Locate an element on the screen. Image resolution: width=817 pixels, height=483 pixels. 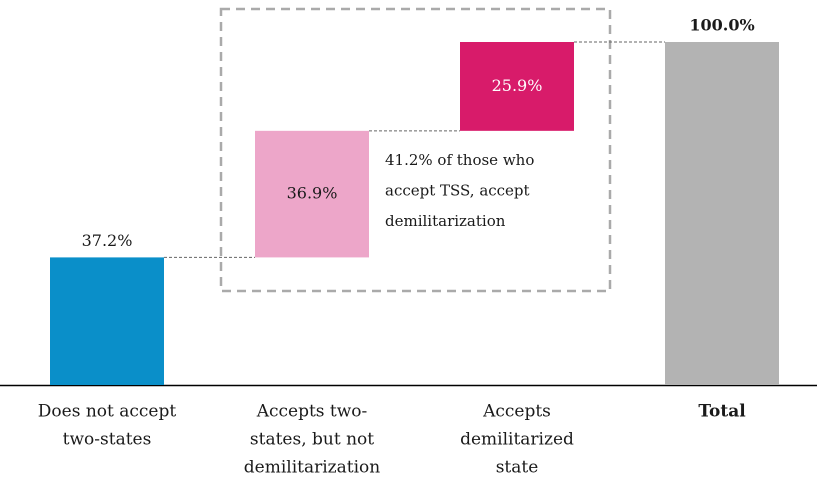
annotation: accept TSS, accept is located at coordinates (457, 191).